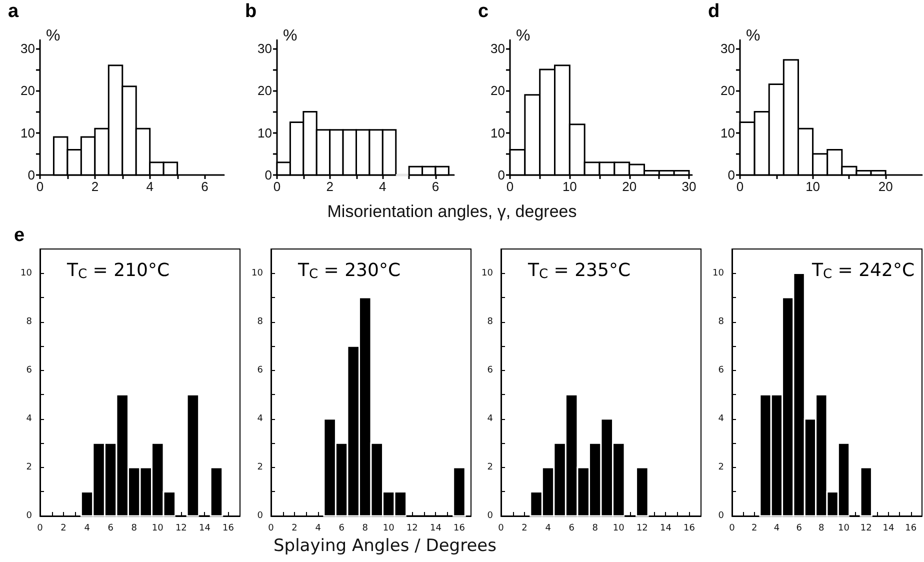 The width and height of the screenshot is (924, 562). I want to click on x-tick-label: 0, so click(40, 529).